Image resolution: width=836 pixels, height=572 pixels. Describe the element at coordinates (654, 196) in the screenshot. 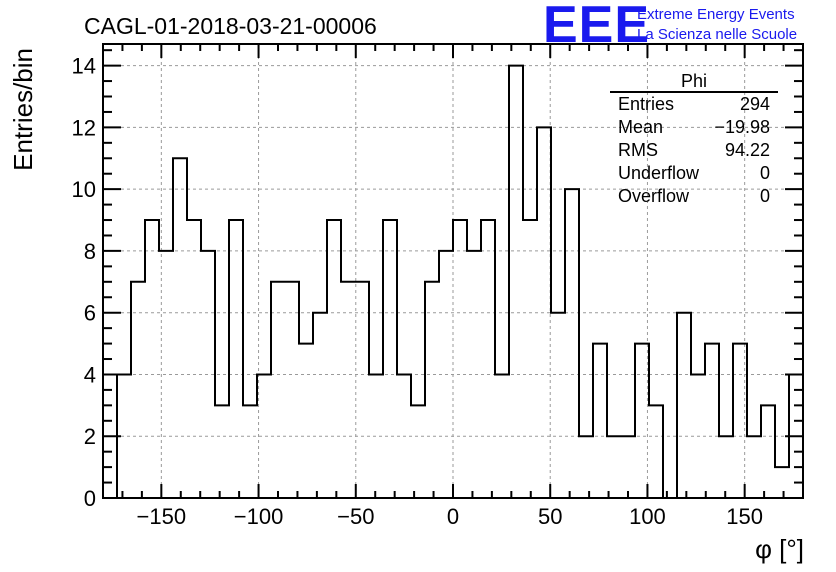

I see `stats-label: Overflow` at that location.